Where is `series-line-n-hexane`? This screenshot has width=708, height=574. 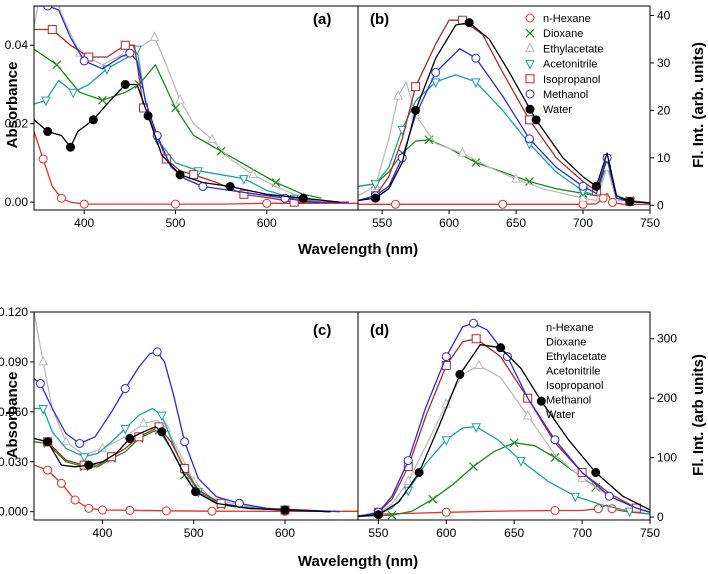 series-line-n-hexane is located at coordinates (196, 168).